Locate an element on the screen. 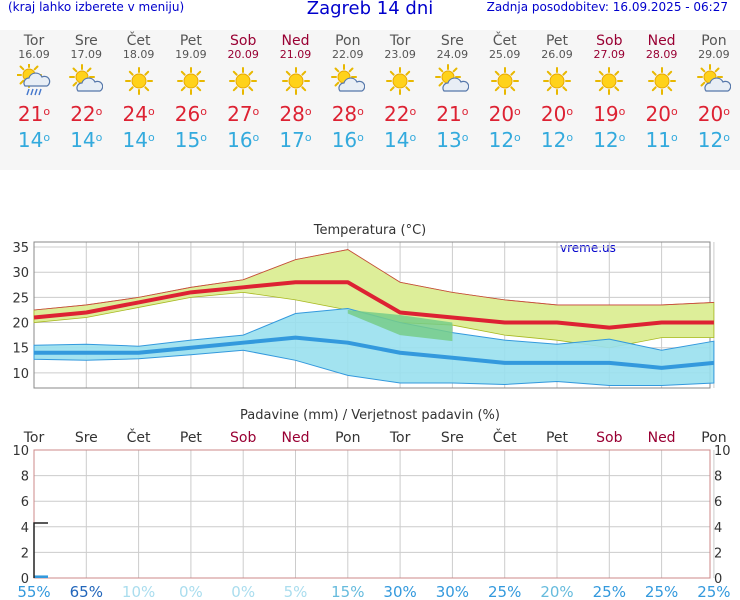 This screenshot has height=600, width=740. day-name: Ned is located at coordinates (295, 41).